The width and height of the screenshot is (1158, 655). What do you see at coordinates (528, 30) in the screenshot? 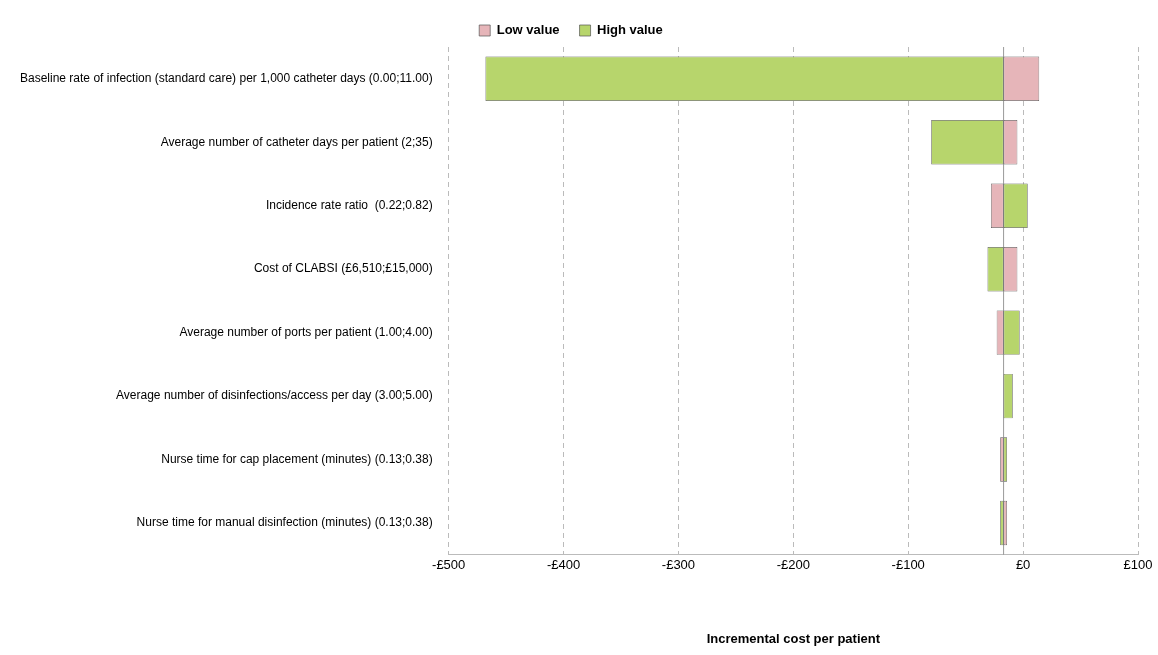
I see `legend-label: Low value` at bounding box center [528, 30].